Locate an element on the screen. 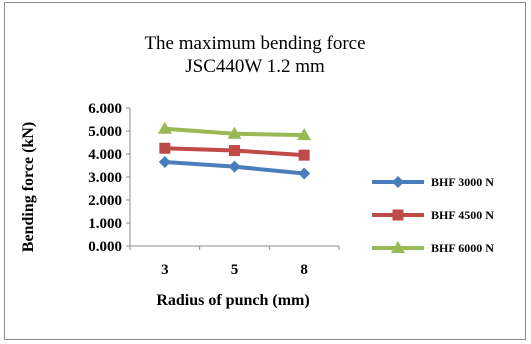 Image resolution: width=531 pixels, height=344 pixels. y-tick-label: 6.000 is located at coordinates (105, 109).